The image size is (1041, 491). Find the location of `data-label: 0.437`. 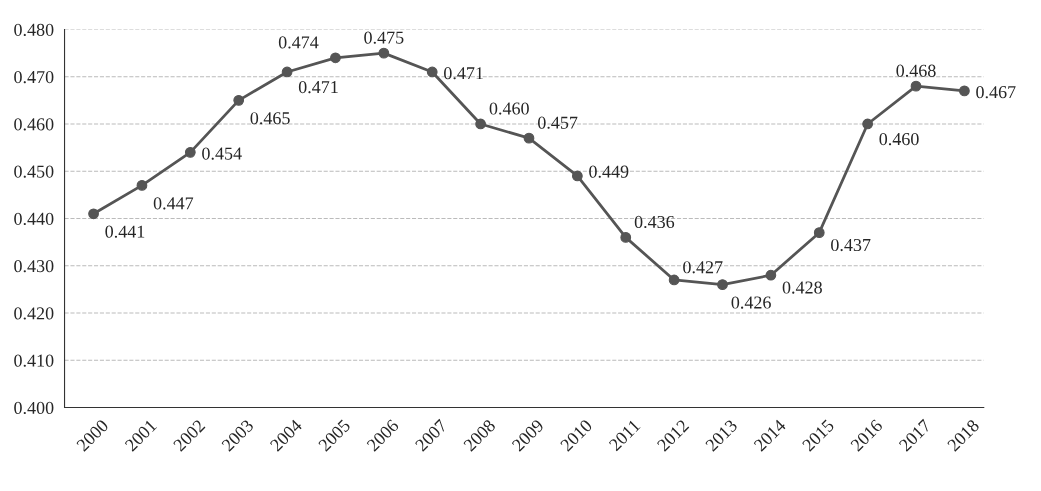

data-label: 0.437 is located at coordinates (851, 245).